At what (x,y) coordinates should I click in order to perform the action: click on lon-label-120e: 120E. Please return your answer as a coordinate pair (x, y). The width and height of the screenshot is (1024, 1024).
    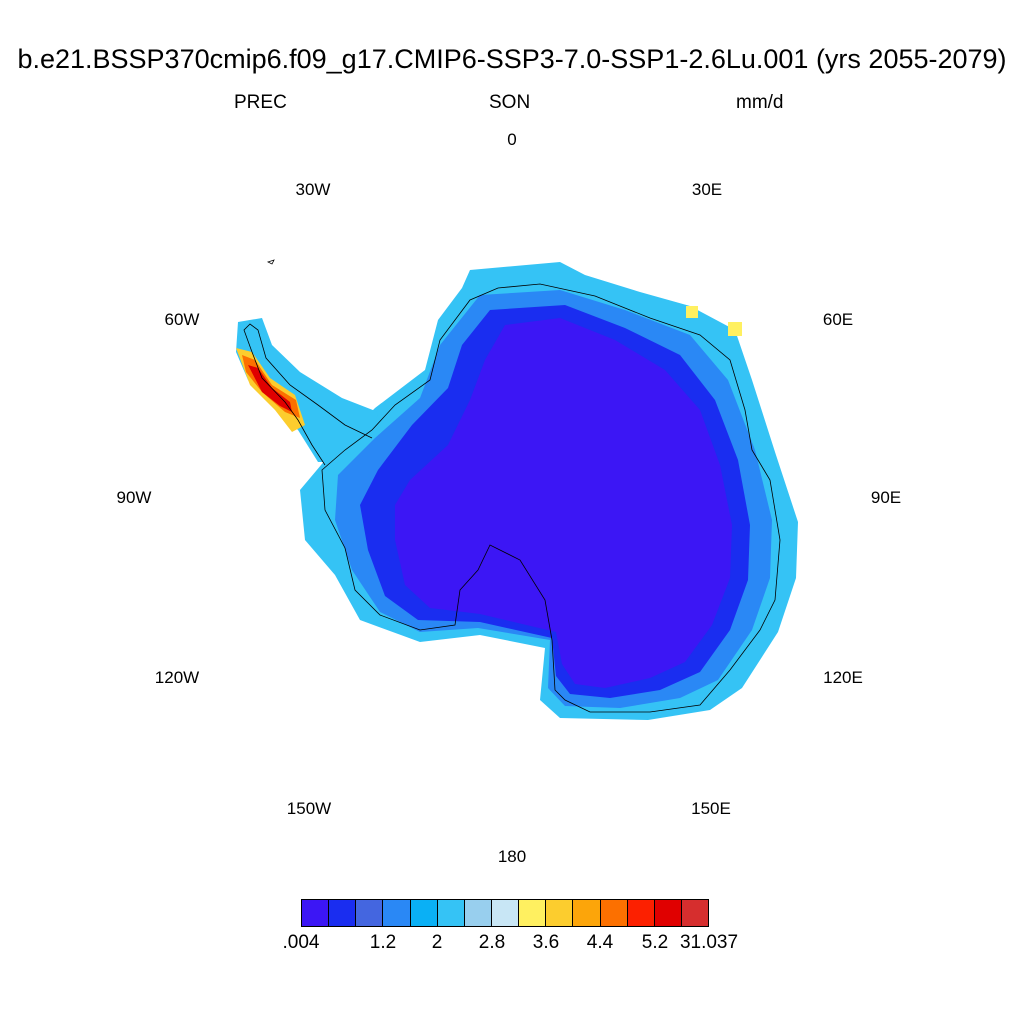
    Looking at the image, I should click on (843, 677).